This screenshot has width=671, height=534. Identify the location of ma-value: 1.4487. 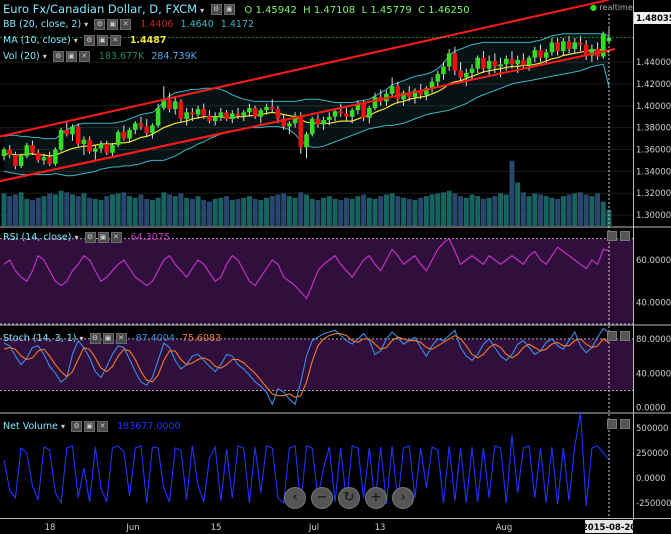
(148, 40).